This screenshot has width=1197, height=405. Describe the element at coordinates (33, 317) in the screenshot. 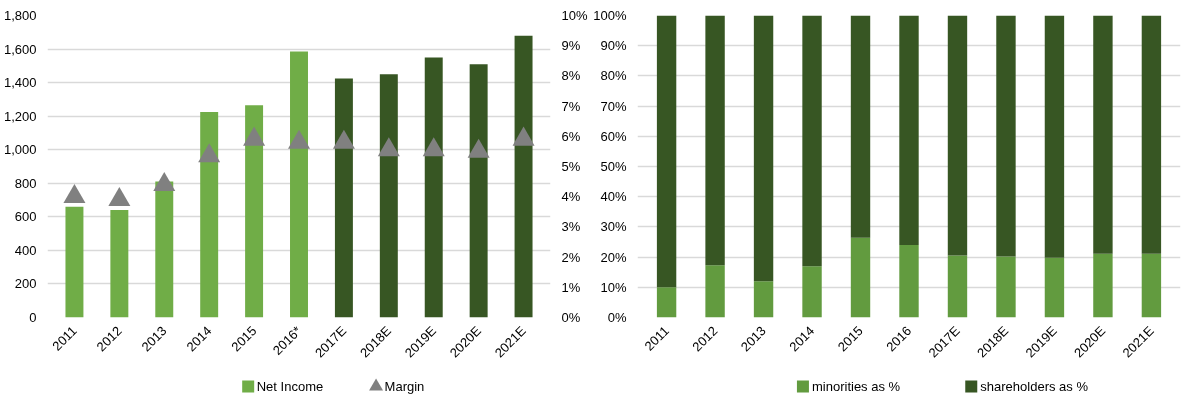

I see `y-tick-label: 0` at that location.